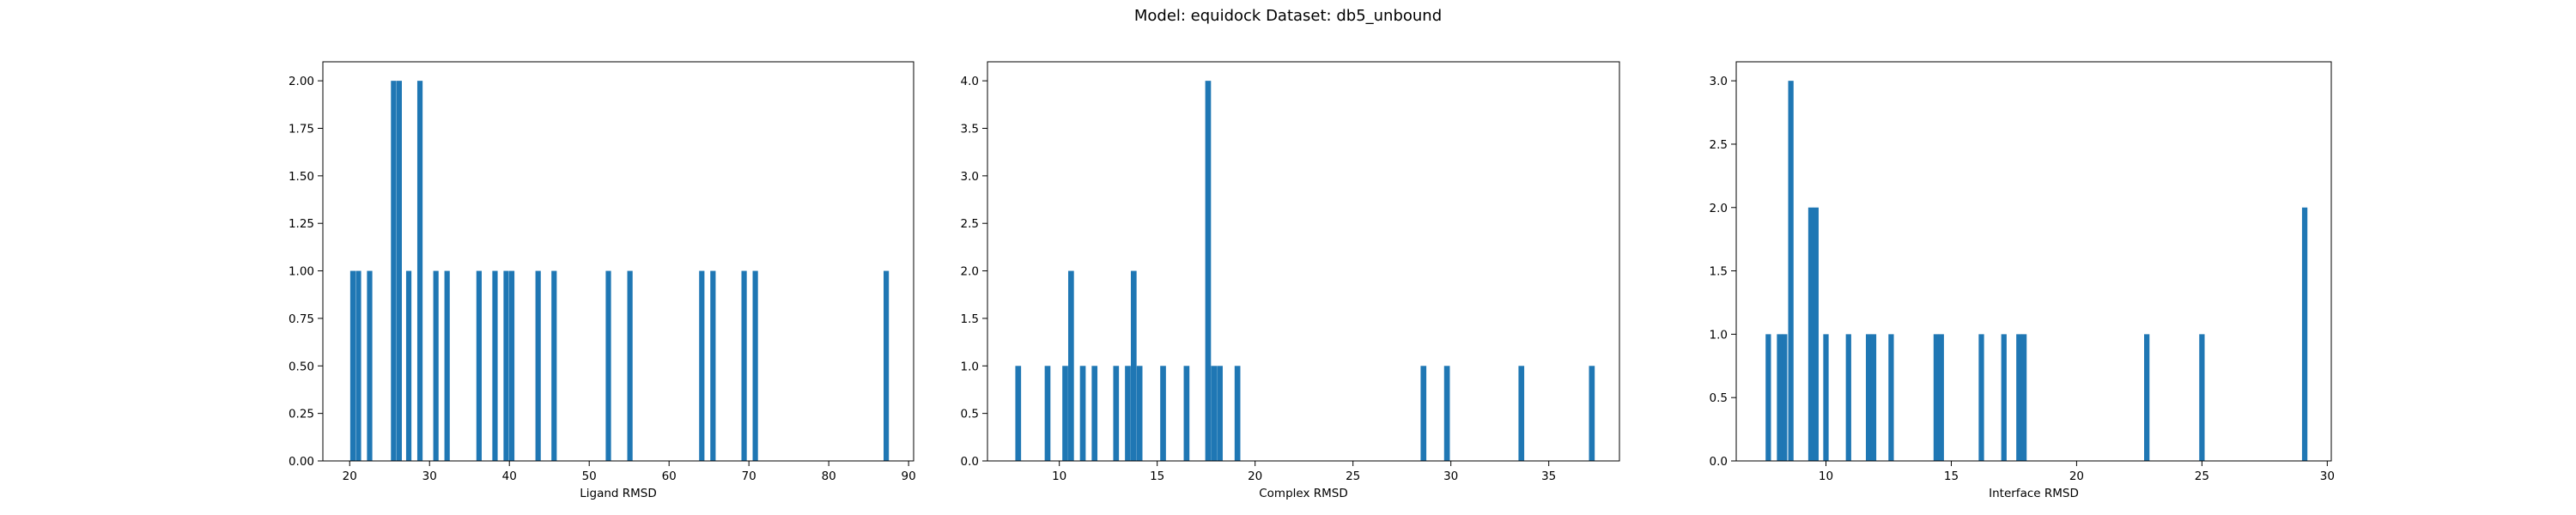  I want to click on x-tick-label: 50, so click(589, 476).